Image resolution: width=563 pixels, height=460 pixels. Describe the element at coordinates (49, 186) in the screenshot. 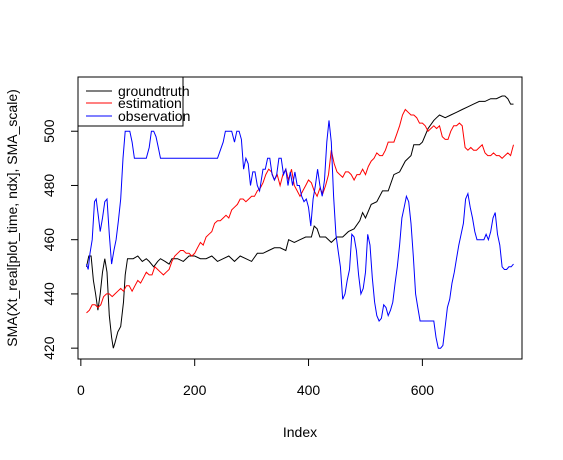

I see `y-tick-label: 480` at that location.